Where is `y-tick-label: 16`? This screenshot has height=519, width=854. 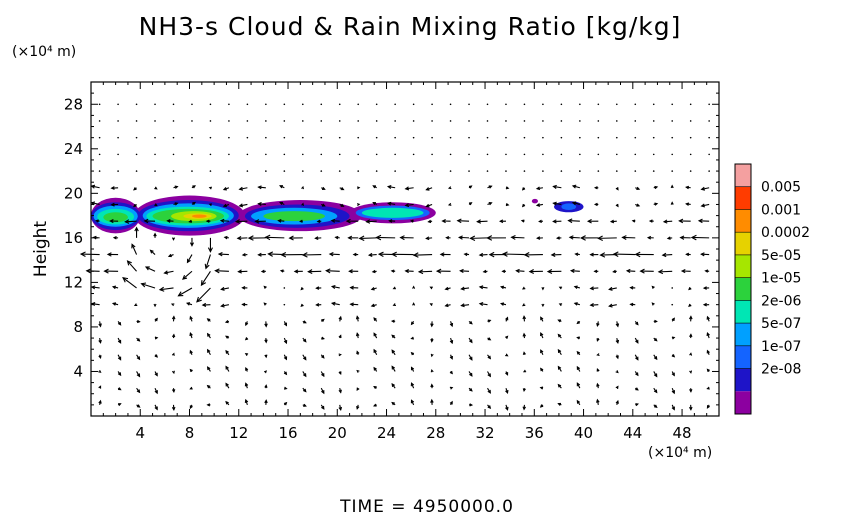 y-tick-label: 16 is located at coordinates (73, 238).